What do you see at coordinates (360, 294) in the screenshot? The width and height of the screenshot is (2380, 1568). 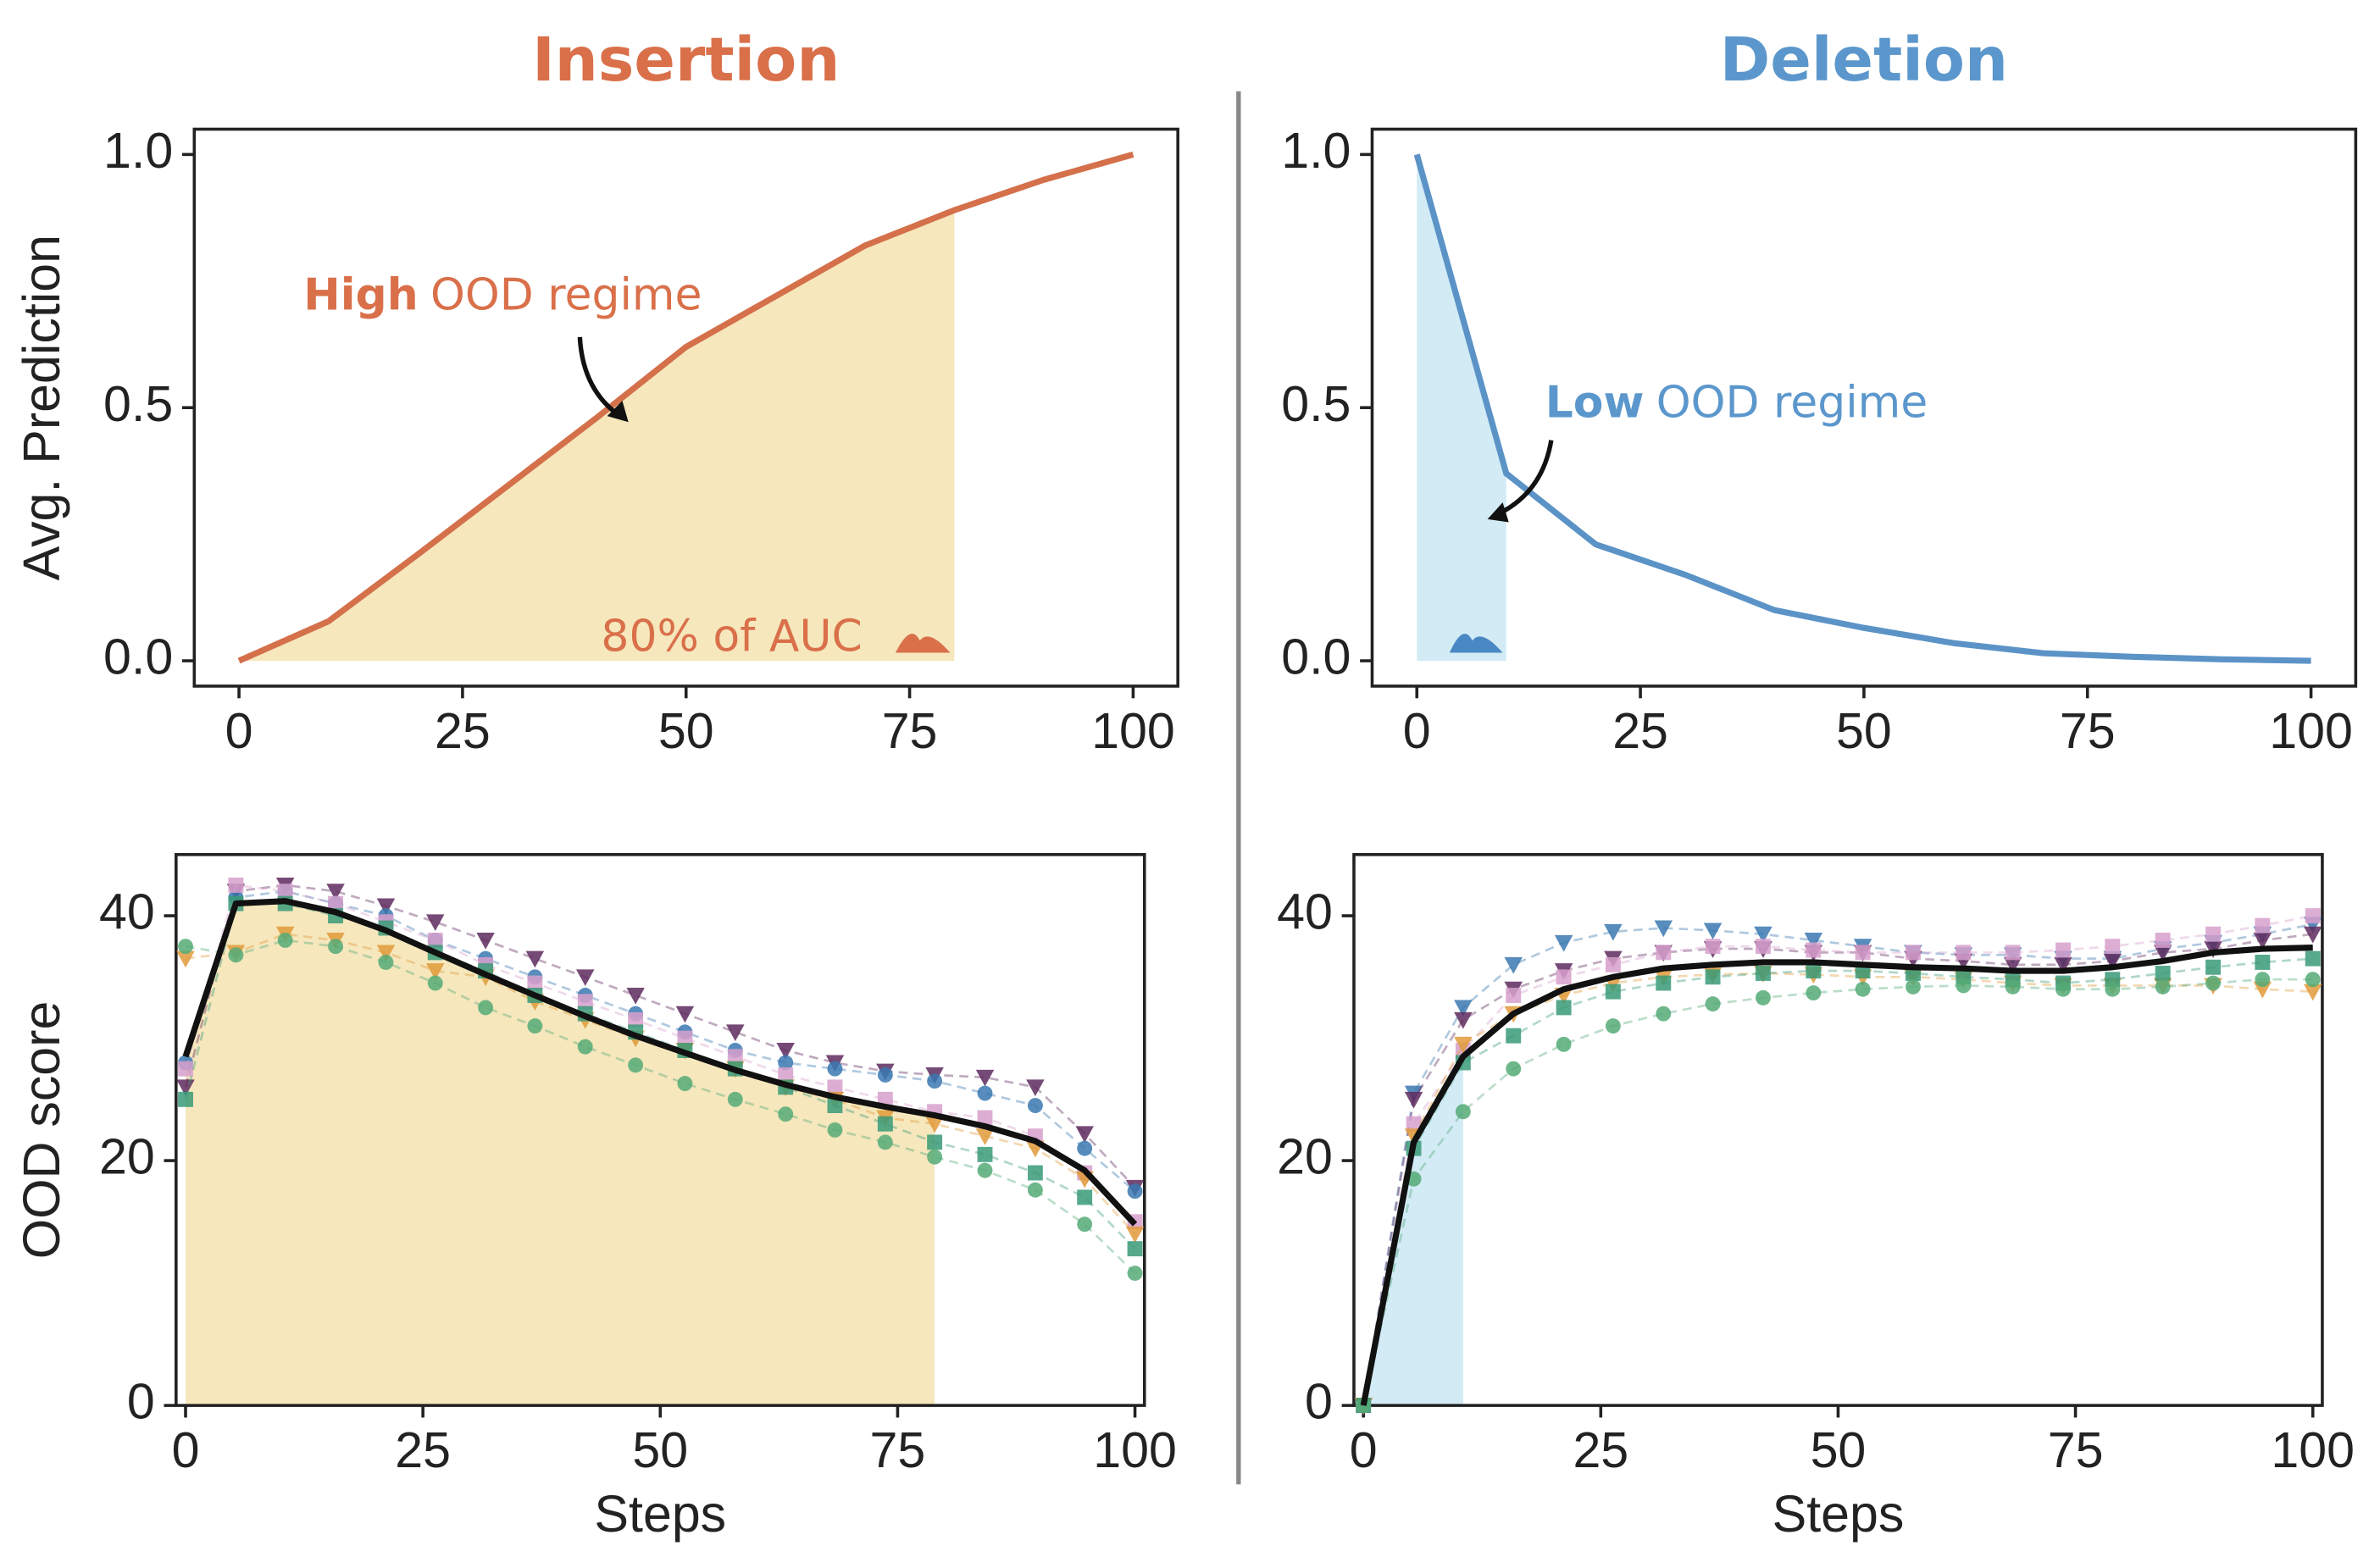 I see `annotation-bold: High` at bounding box center [360, 294].